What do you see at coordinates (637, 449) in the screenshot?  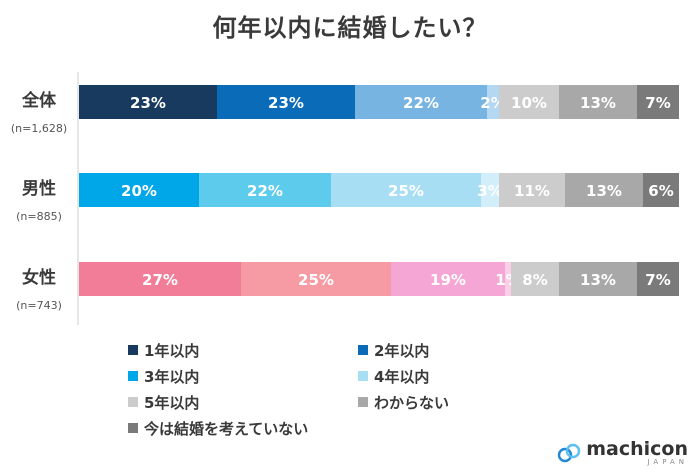 I see `brand-name: machicon` at bounding box center [637, 449].